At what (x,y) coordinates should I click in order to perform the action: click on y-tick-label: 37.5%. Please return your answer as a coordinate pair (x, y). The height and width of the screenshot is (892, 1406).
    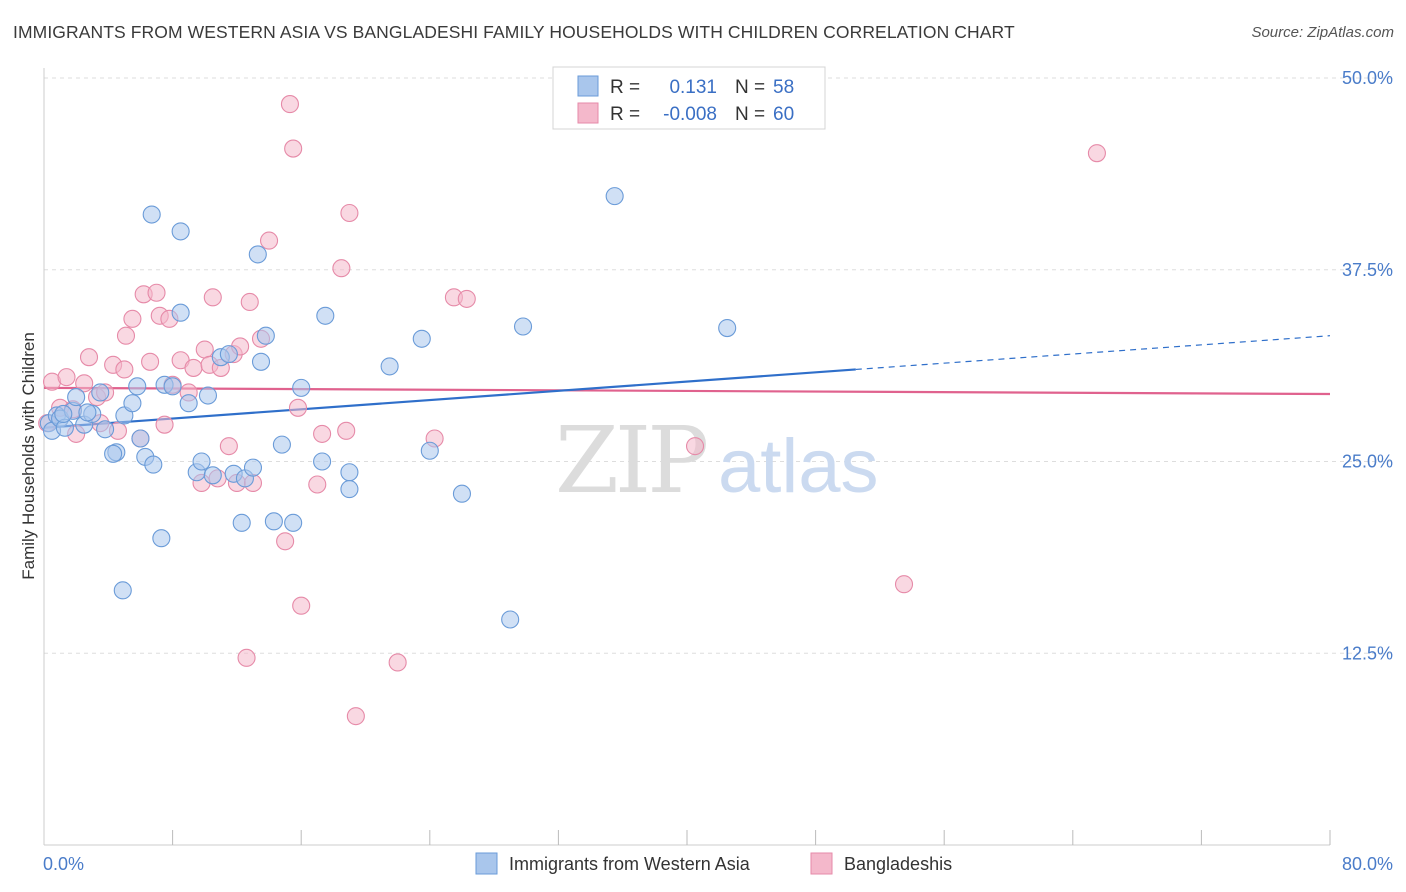
    Looking at the image, I should click on (1367, 270).